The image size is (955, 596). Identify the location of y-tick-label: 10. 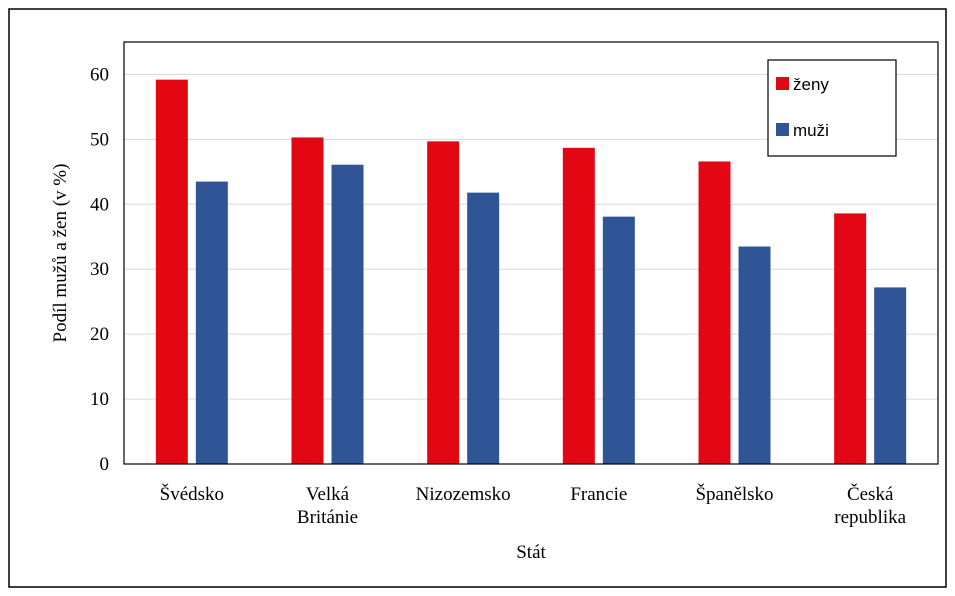
(99, 399).